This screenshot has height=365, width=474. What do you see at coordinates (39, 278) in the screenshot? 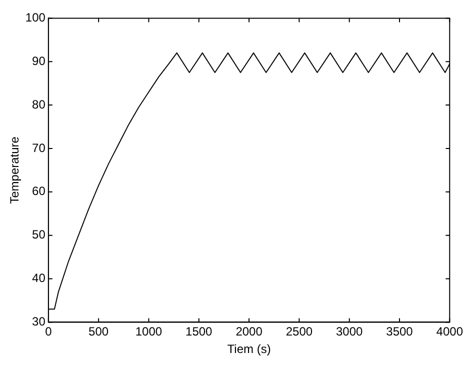
I see `y-tick-label: 40` at bounding box center [39, 278].